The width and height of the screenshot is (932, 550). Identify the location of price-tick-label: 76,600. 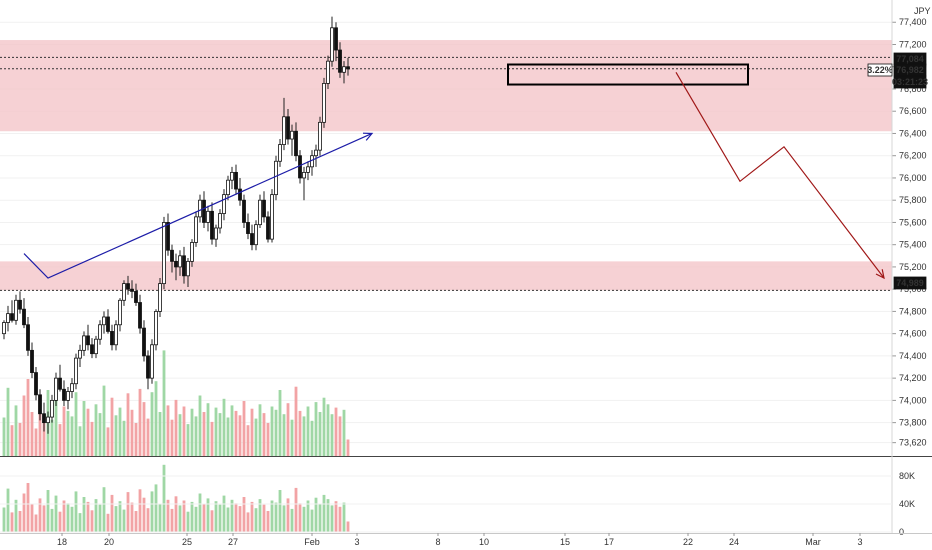
(913, 111).